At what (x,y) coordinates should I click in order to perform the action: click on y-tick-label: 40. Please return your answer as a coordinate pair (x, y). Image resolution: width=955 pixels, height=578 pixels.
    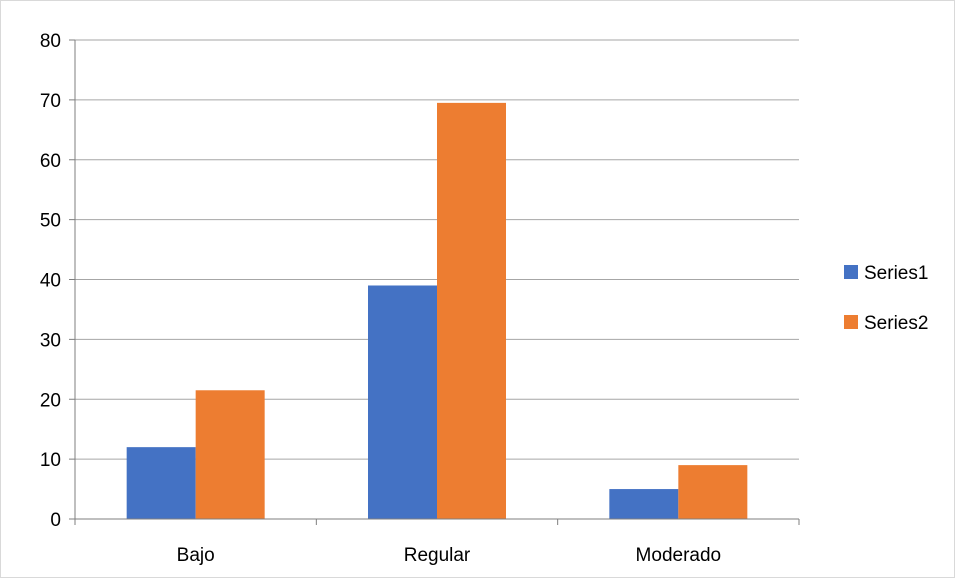
    Looking at the image, I should click on (50, 281).